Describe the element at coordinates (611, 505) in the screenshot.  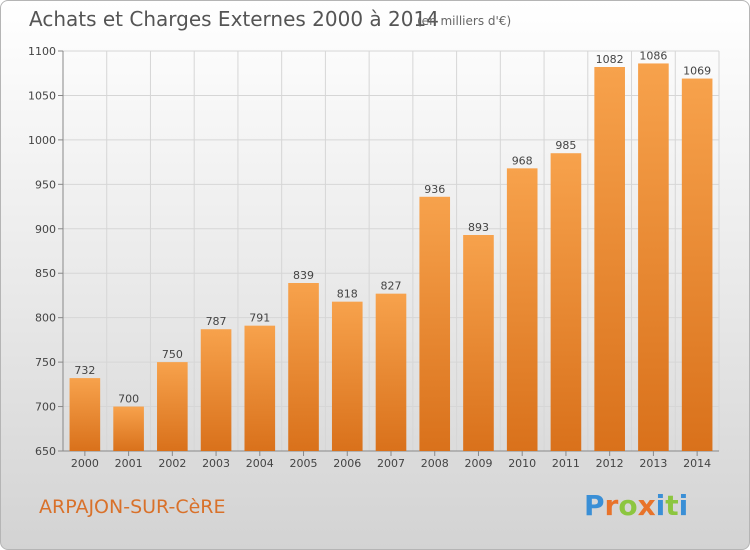
I see `logo-letter: r` at that location.